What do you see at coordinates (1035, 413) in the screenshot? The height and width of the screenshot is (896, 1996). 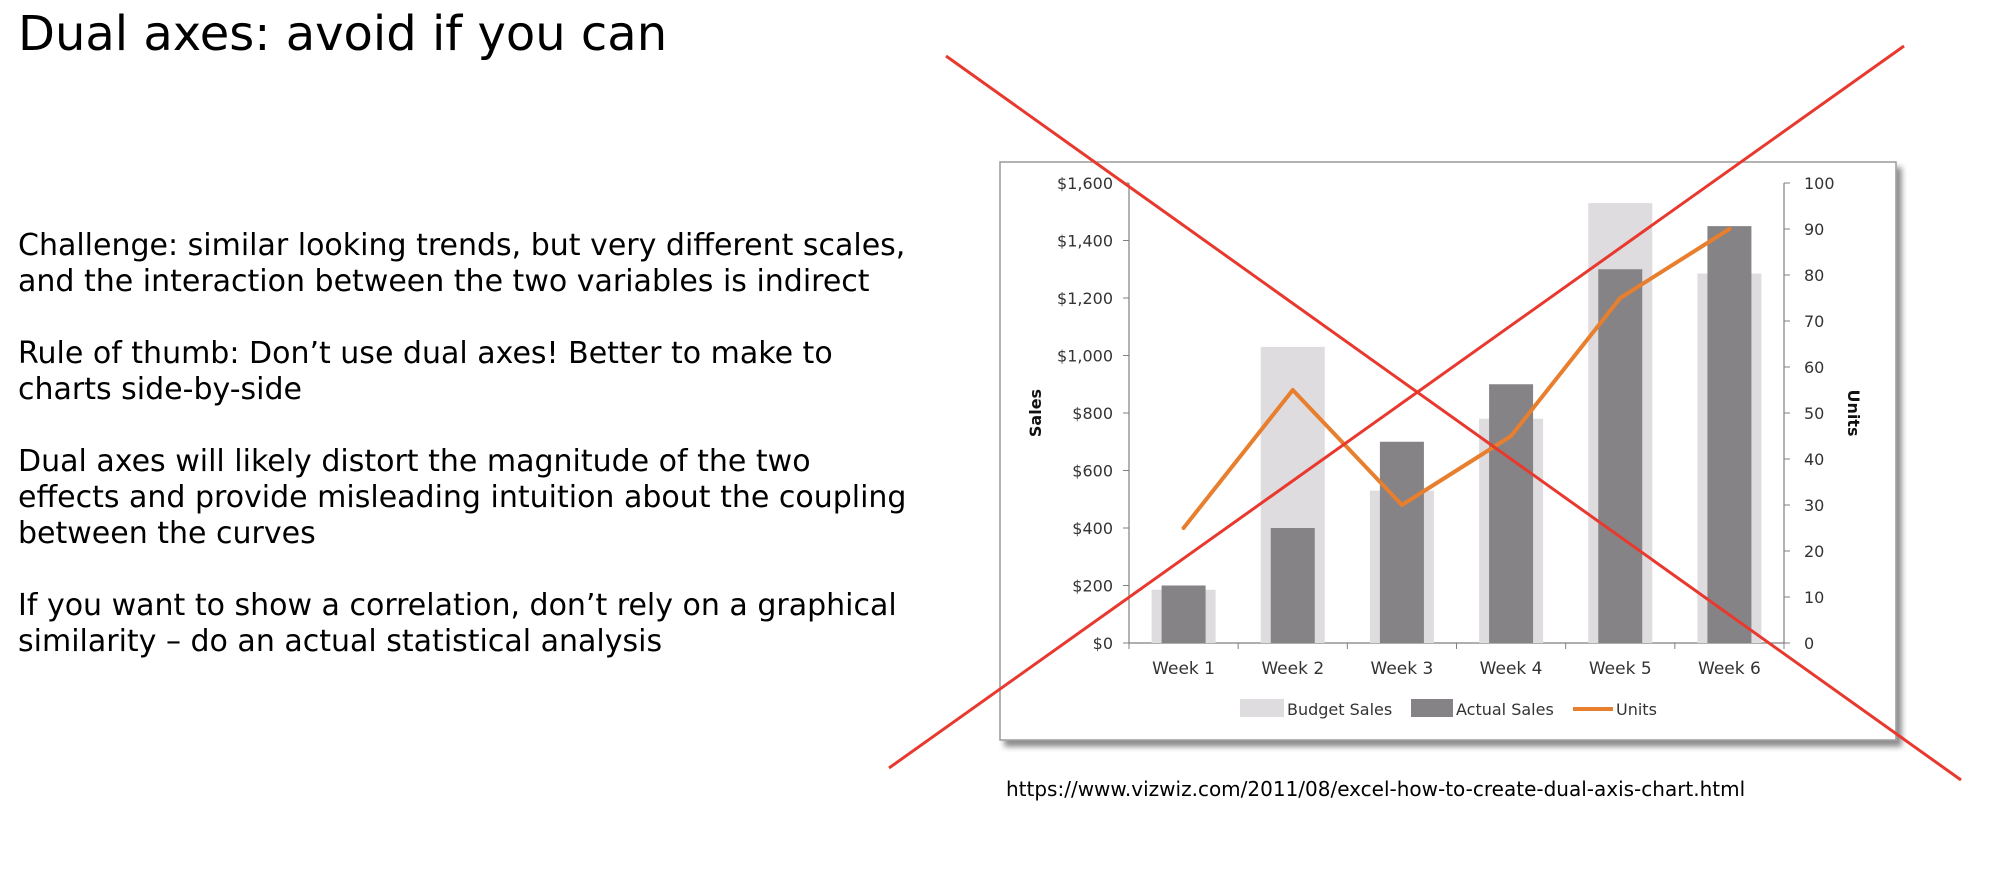 I see `y-left-axis-title: Sales` at bounding box center [1035, 413].